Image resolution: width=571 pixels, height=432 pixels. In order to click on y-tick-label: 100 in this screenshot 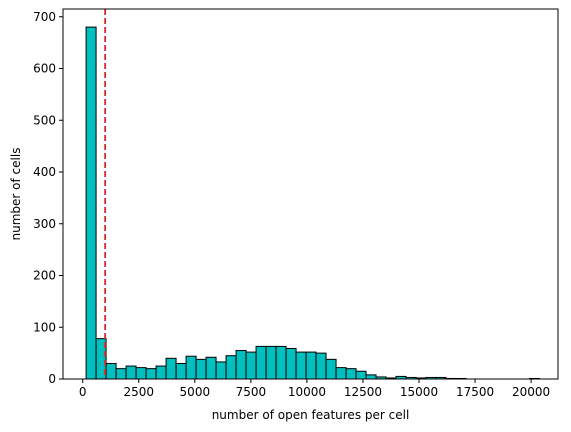, I will do `click(44, 327)`.